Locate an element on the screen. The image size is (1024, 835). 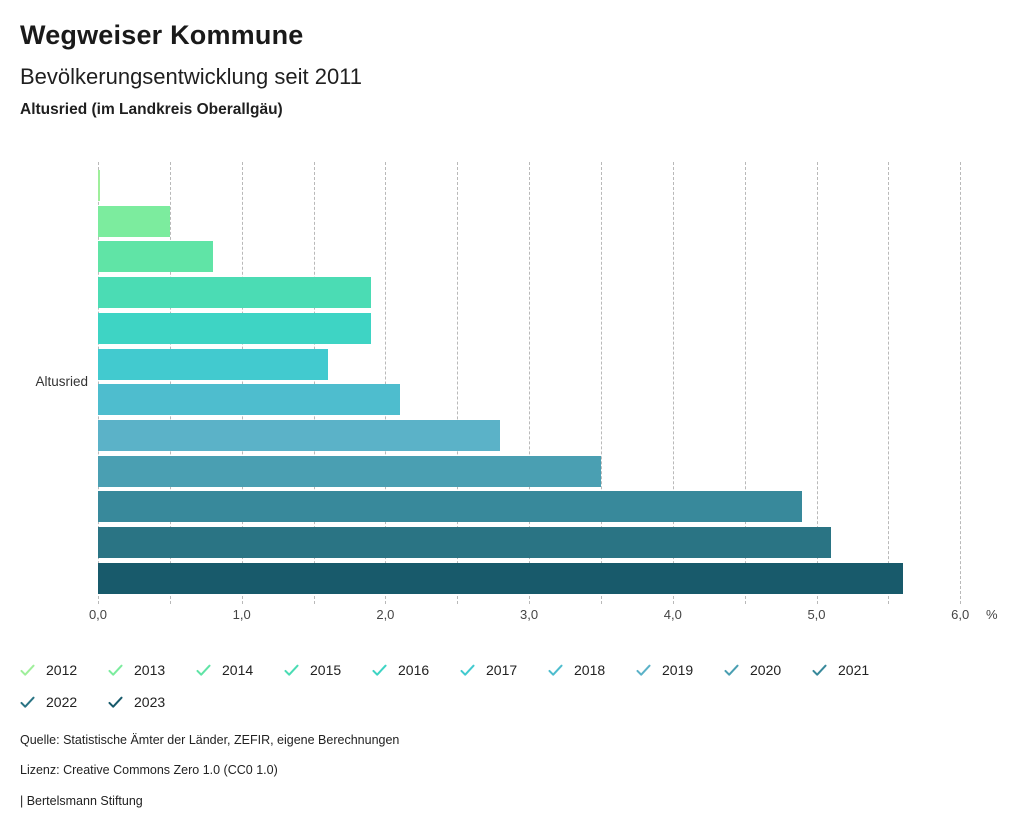
legend-year-label: 2018 is located at coordinates (590, 670).